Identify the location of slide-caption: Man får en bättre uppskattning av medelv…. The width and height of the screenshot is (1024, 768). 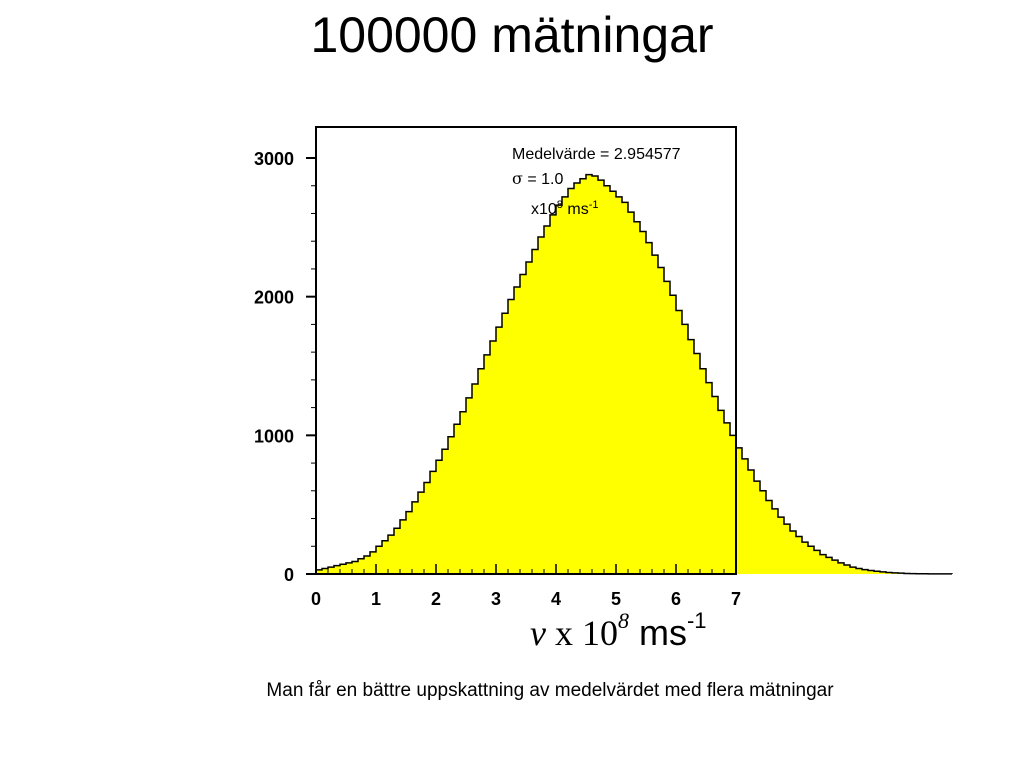
(550, 690).